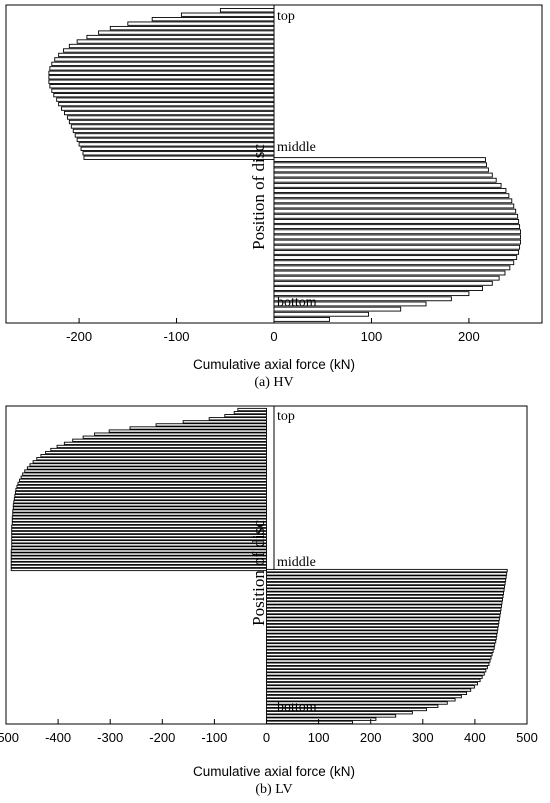 The height and width of the screenshot is (803, 550). Describe the element at coordinates (214, 737) in the screenshot. I see `x-tick-label-lv-4: -100` at that location.